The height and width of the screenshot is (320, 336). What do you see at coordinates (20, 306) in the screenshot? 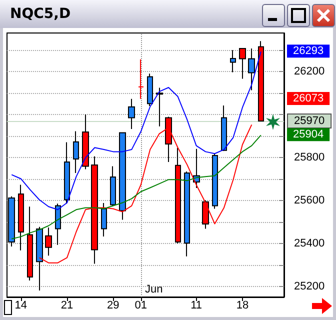
I see `x-tick-label: 14` at bounding box center [20, 306].